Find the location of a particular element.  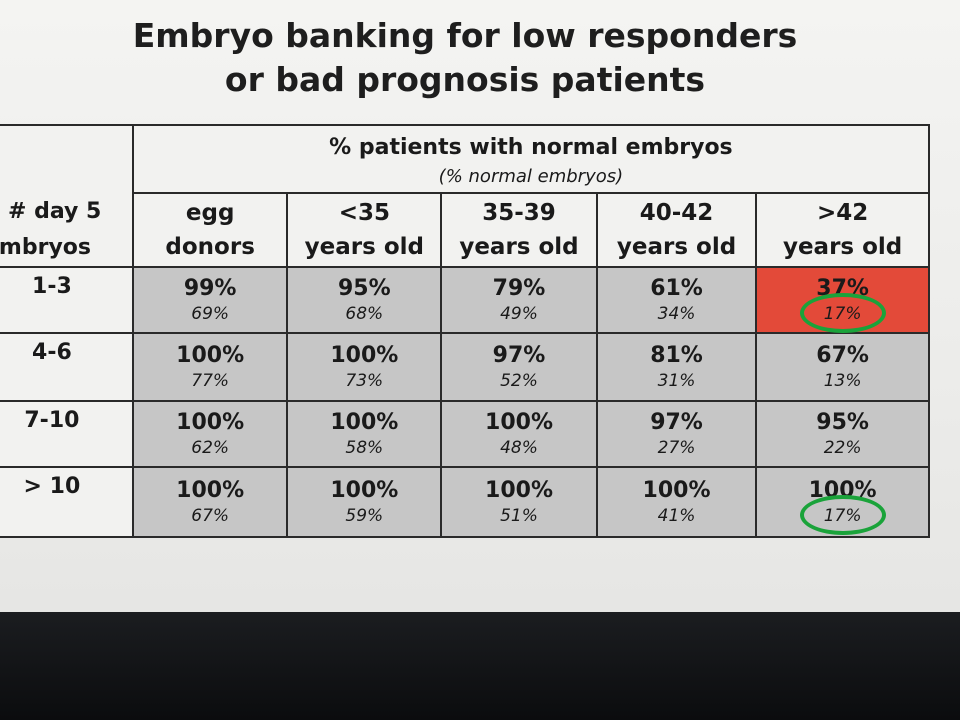

normal-embryos-line: 49% is located at coordinates (519, 314).